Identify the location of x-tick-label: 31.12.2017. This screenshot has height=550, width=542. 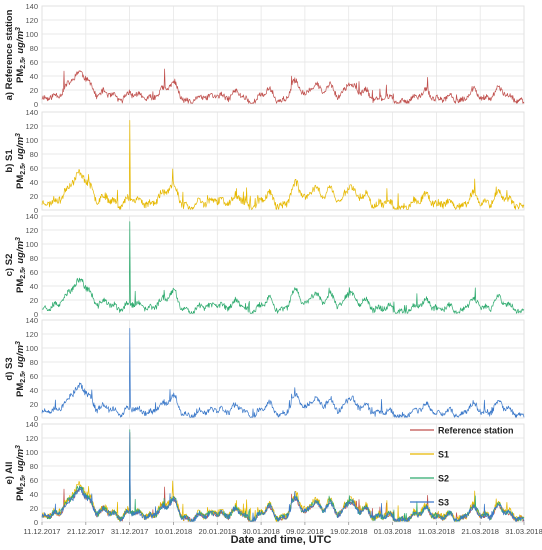
(130, 531).